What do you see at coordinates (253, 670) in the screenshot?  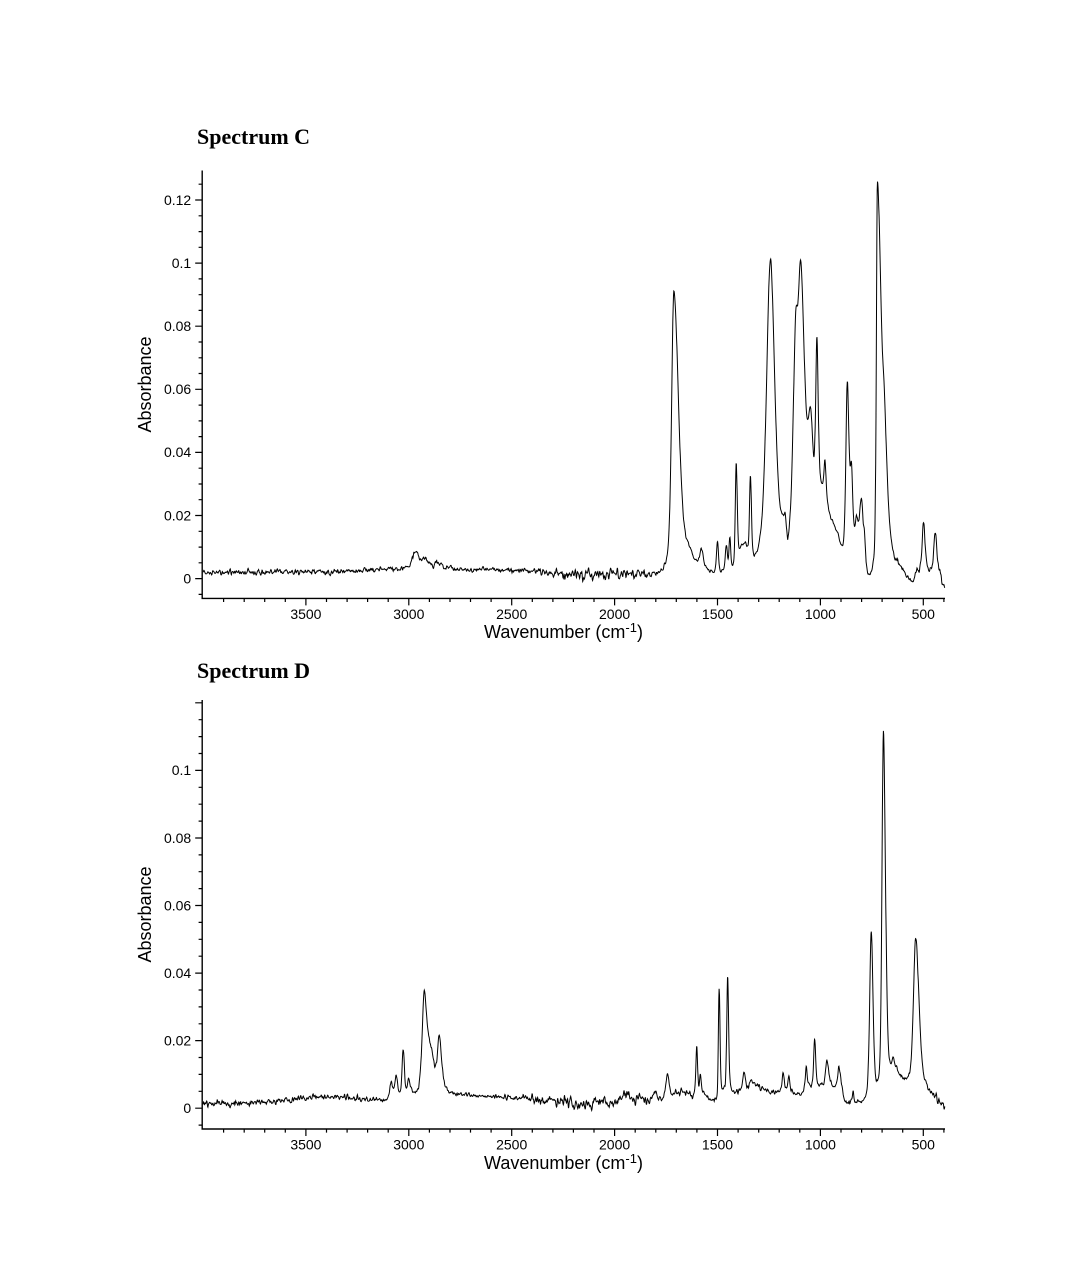 I see `svg-text: Spectrum D` at bounding box center [253, 670].